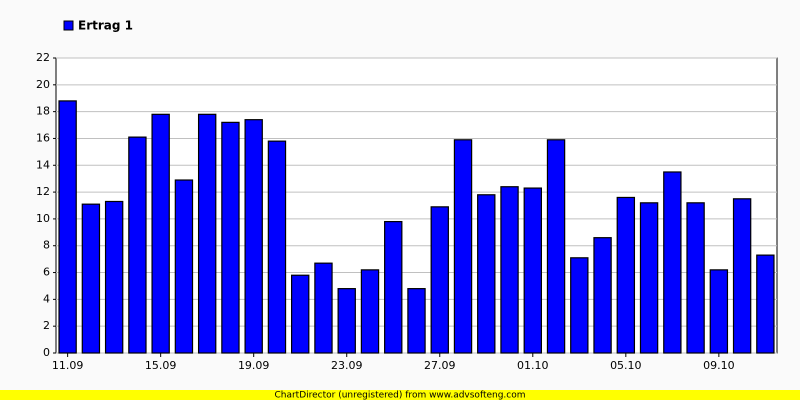 The height and width of the screenshot is (400, 800). I want to click on footer-bar, so click(400, 395).